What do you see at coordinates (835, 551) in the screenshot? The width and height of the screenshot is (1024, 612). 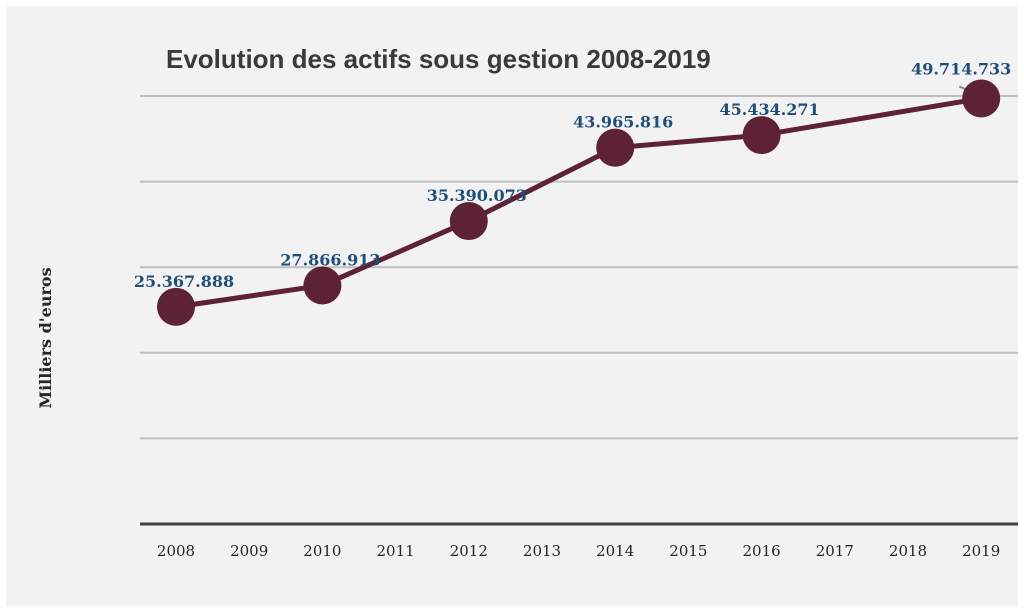 I see `x-tick-label: 2017` at bounding box center [835, 551].